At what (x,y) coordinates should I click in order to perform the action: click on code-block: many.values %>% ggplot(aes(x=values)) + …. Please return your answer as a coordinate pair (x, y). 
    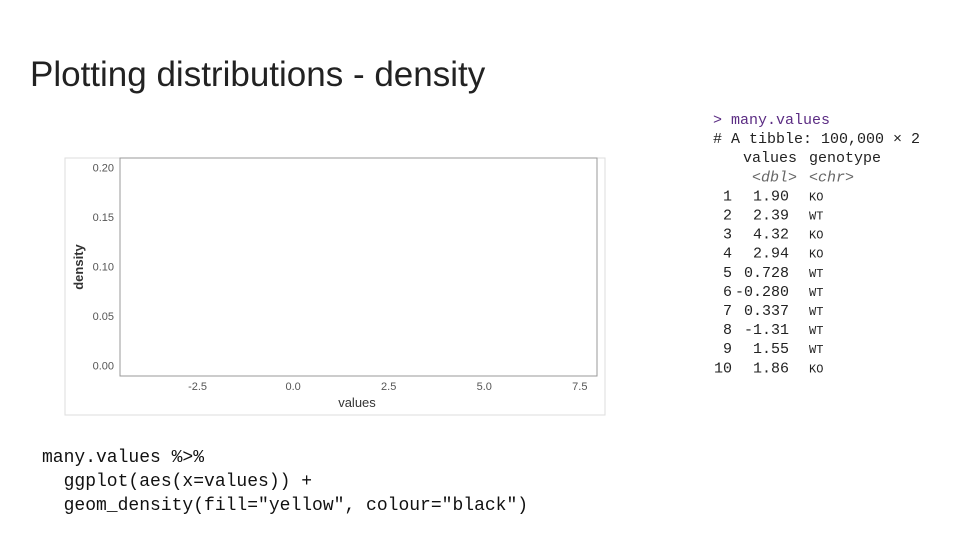
    Looking at the image, I should click on (285, 482).